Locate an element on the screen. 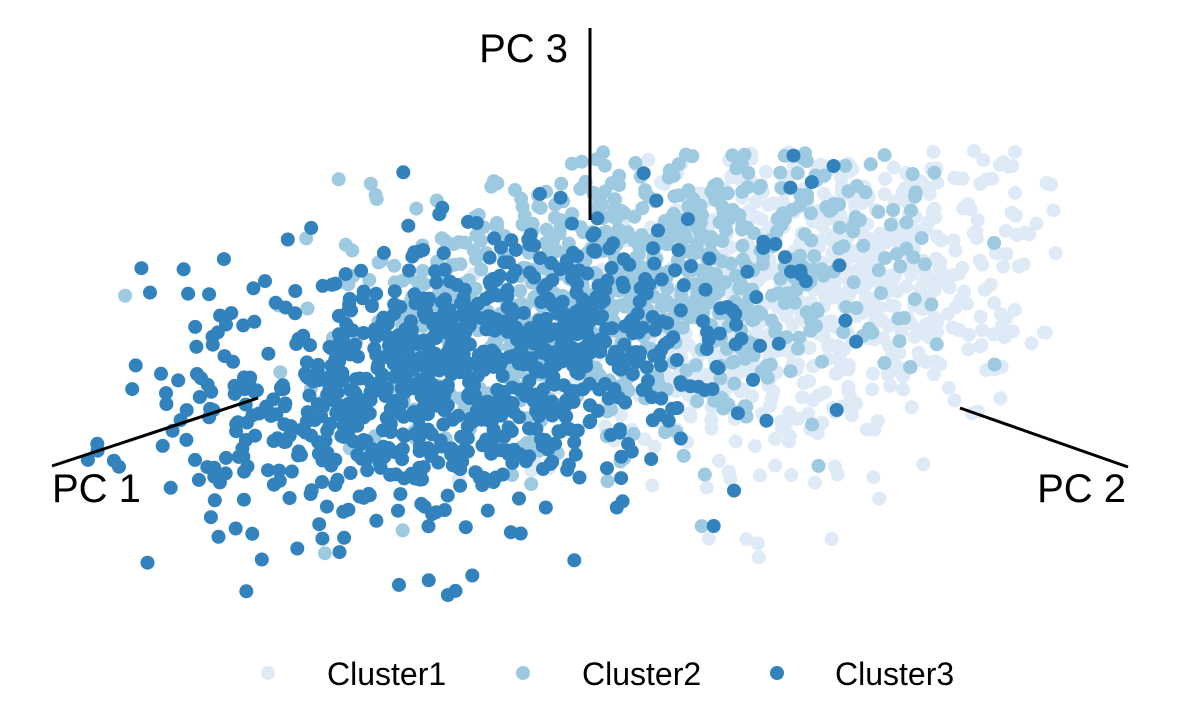 The height and width of the screenshot is (708, 1181). pc1-axis-label: PC 1 is located at coordinates (96, 489).